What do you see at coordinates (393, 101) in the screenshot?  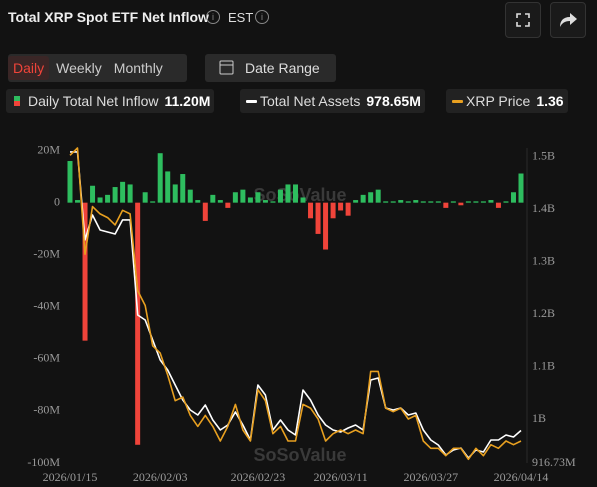 I see `legend-value: 978.65M` at bounding box center [393, 101].